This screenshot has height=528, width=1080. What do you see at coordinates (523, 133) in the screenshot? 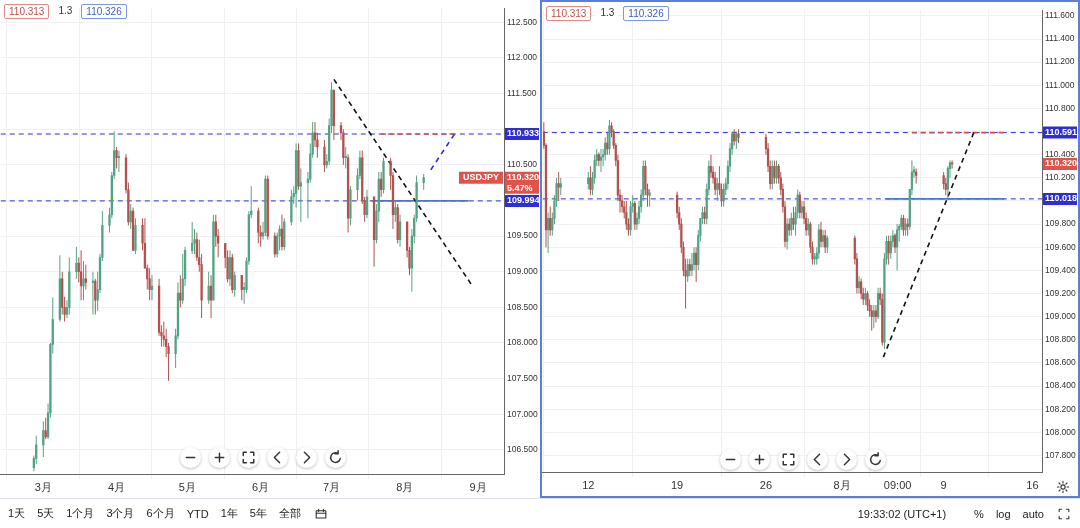
I see `ref-line-label: 110.933` at bounding box center [523, 133].